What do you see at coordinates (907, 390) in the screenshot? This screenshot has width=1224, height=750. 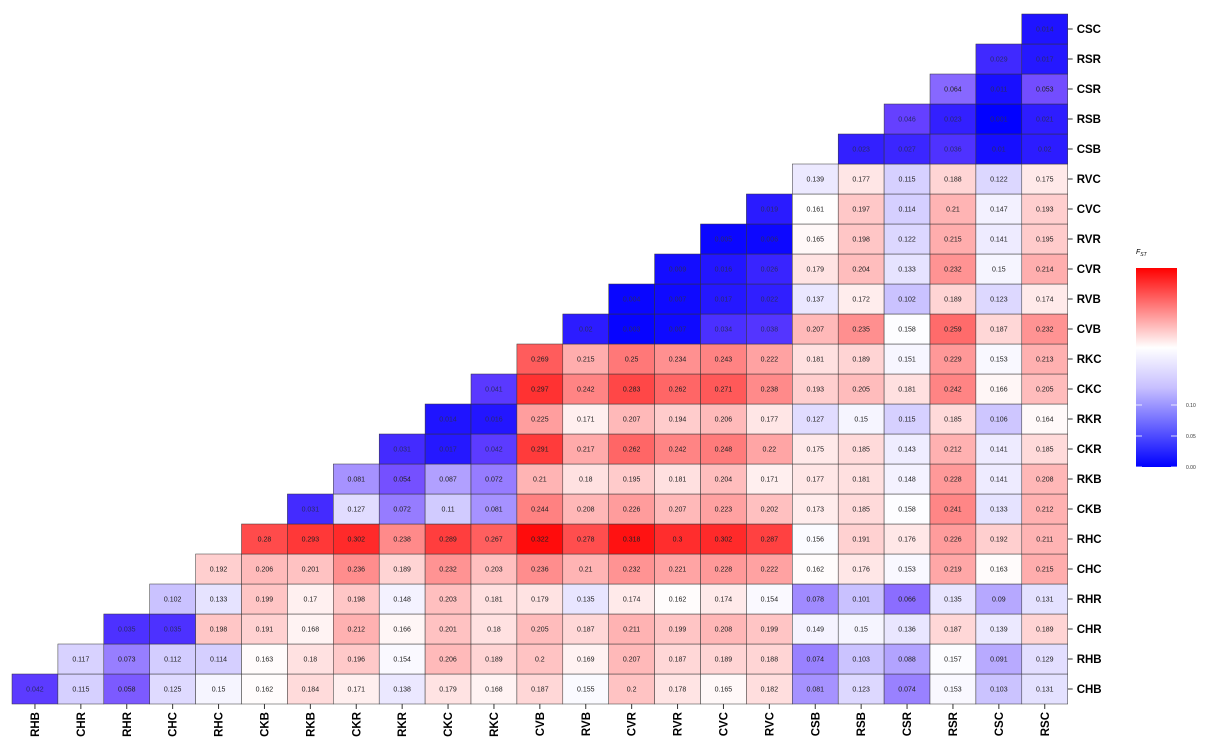 I see `cell-value-label: 0.181` at bounding box center [907, 390].